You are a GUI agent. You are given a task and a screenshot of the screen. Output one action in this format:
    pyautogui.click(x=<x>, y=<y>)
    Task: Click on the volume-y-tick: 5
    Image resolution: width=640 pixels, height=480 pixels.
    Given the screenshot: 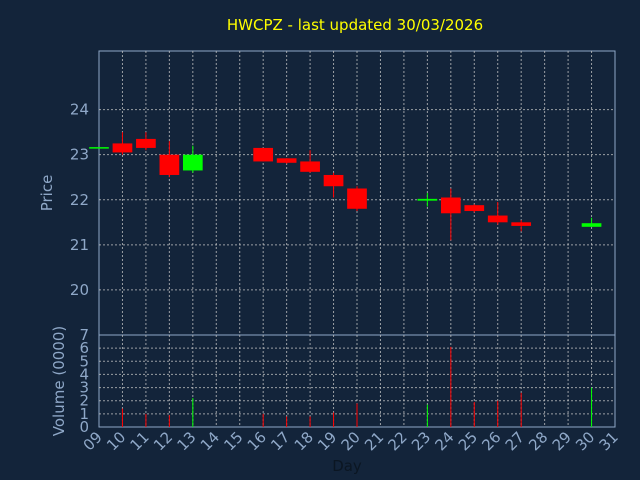 What is the action you would take?
    pyautogui.click(x=84, y=361)
    